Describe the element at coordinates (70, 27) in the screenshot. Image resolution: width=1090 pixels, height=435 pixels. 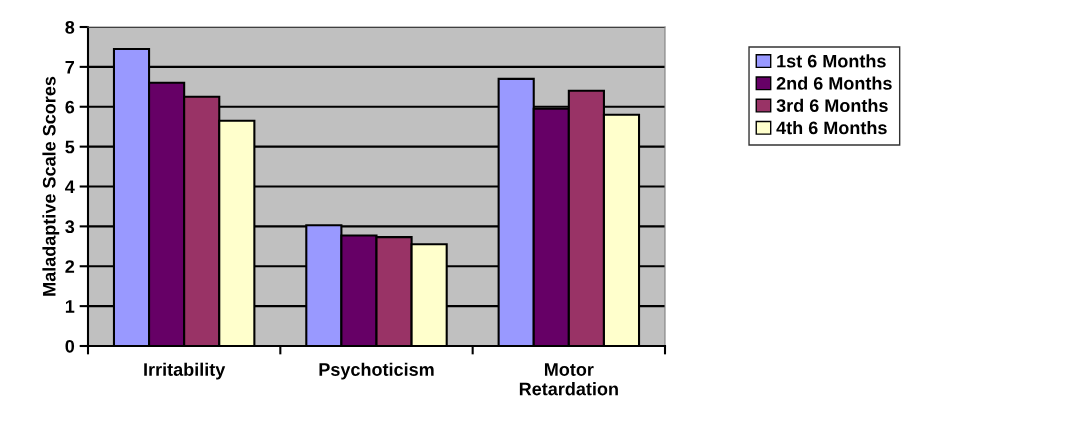
I see `y-tick-label: 8` at that location.